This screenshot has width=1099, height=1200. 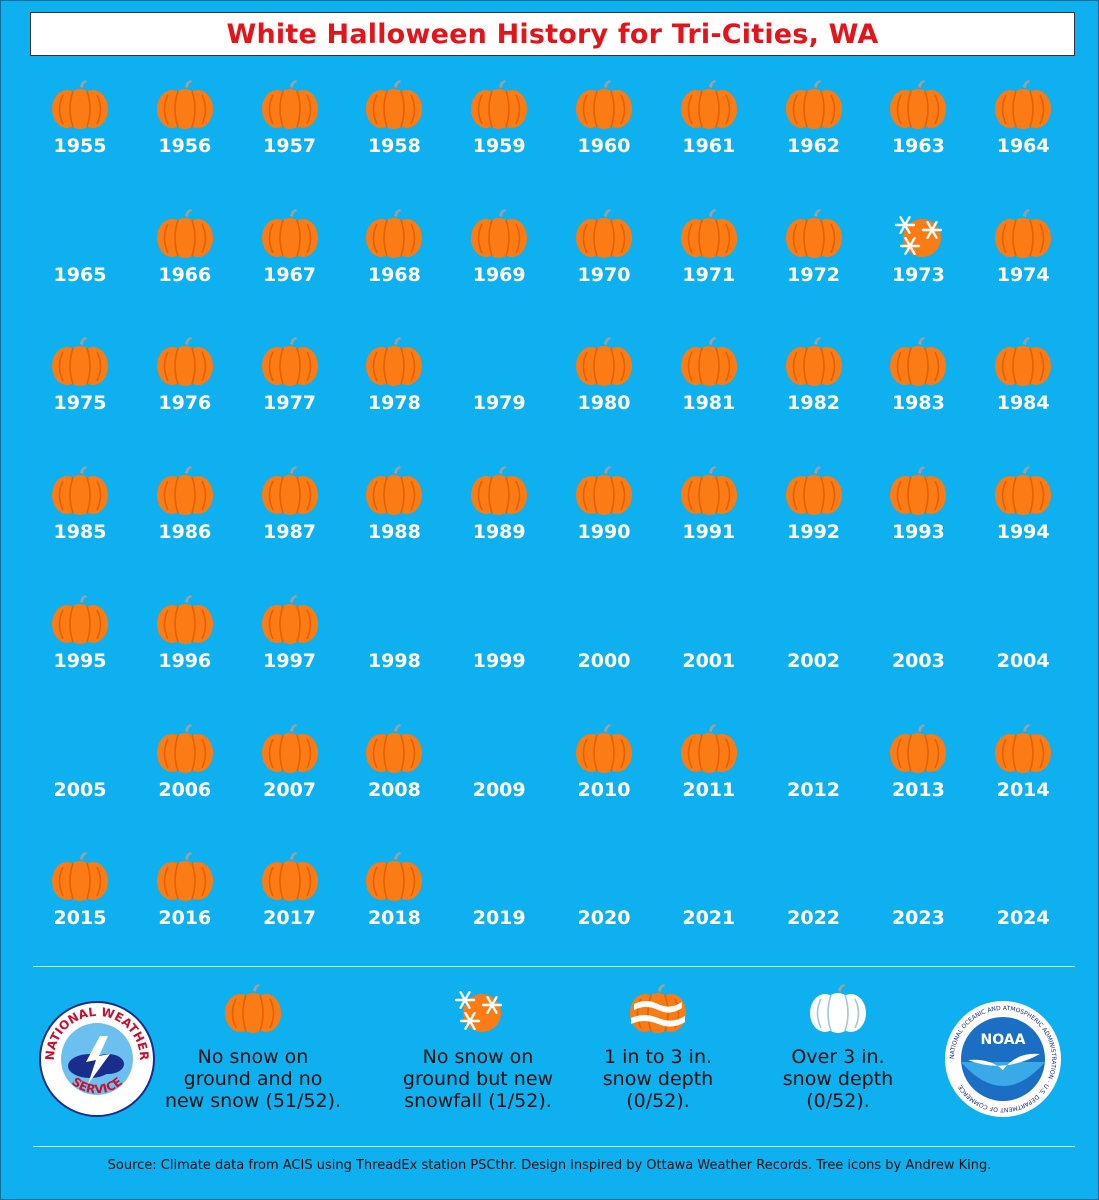 I want to click on year-label: 2020, so click(x=604, y=918).